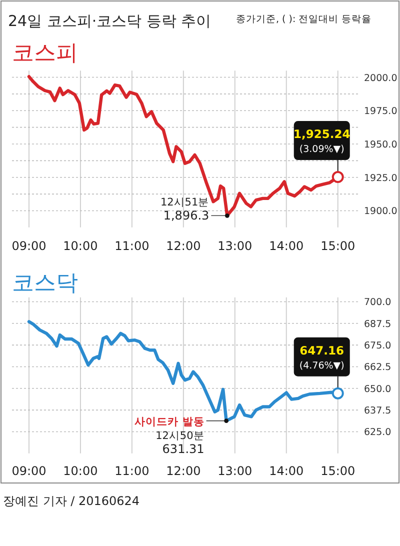  Describe the element at coordinates (378, 389) in the screenshot. I see `y-tick-label: 650.0` at that location.